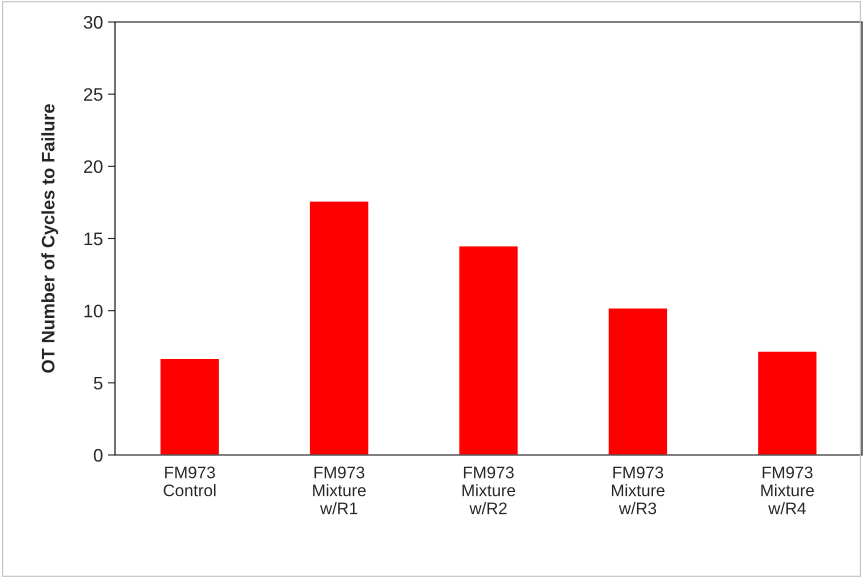 The height and width of the screenshot is (578, 863). What do you see at coordinates (98, 455) in the screenshot?
I see `y-tick-label: 0` at bounding box center [98, 455].